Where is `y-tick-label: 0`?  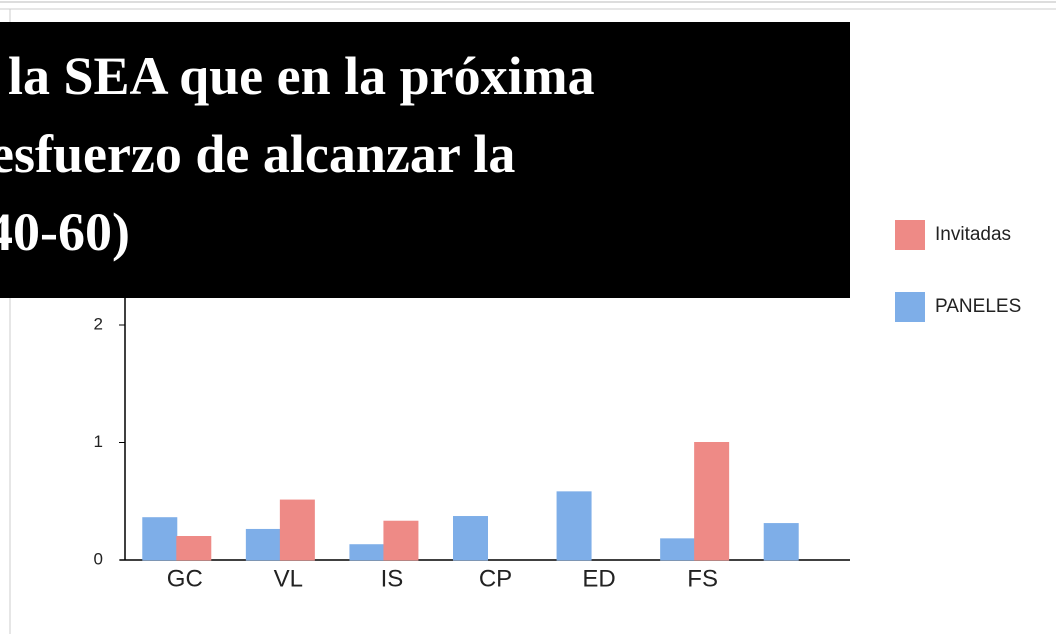 y-tick-label: 0 is located at coordinates (98, 558).